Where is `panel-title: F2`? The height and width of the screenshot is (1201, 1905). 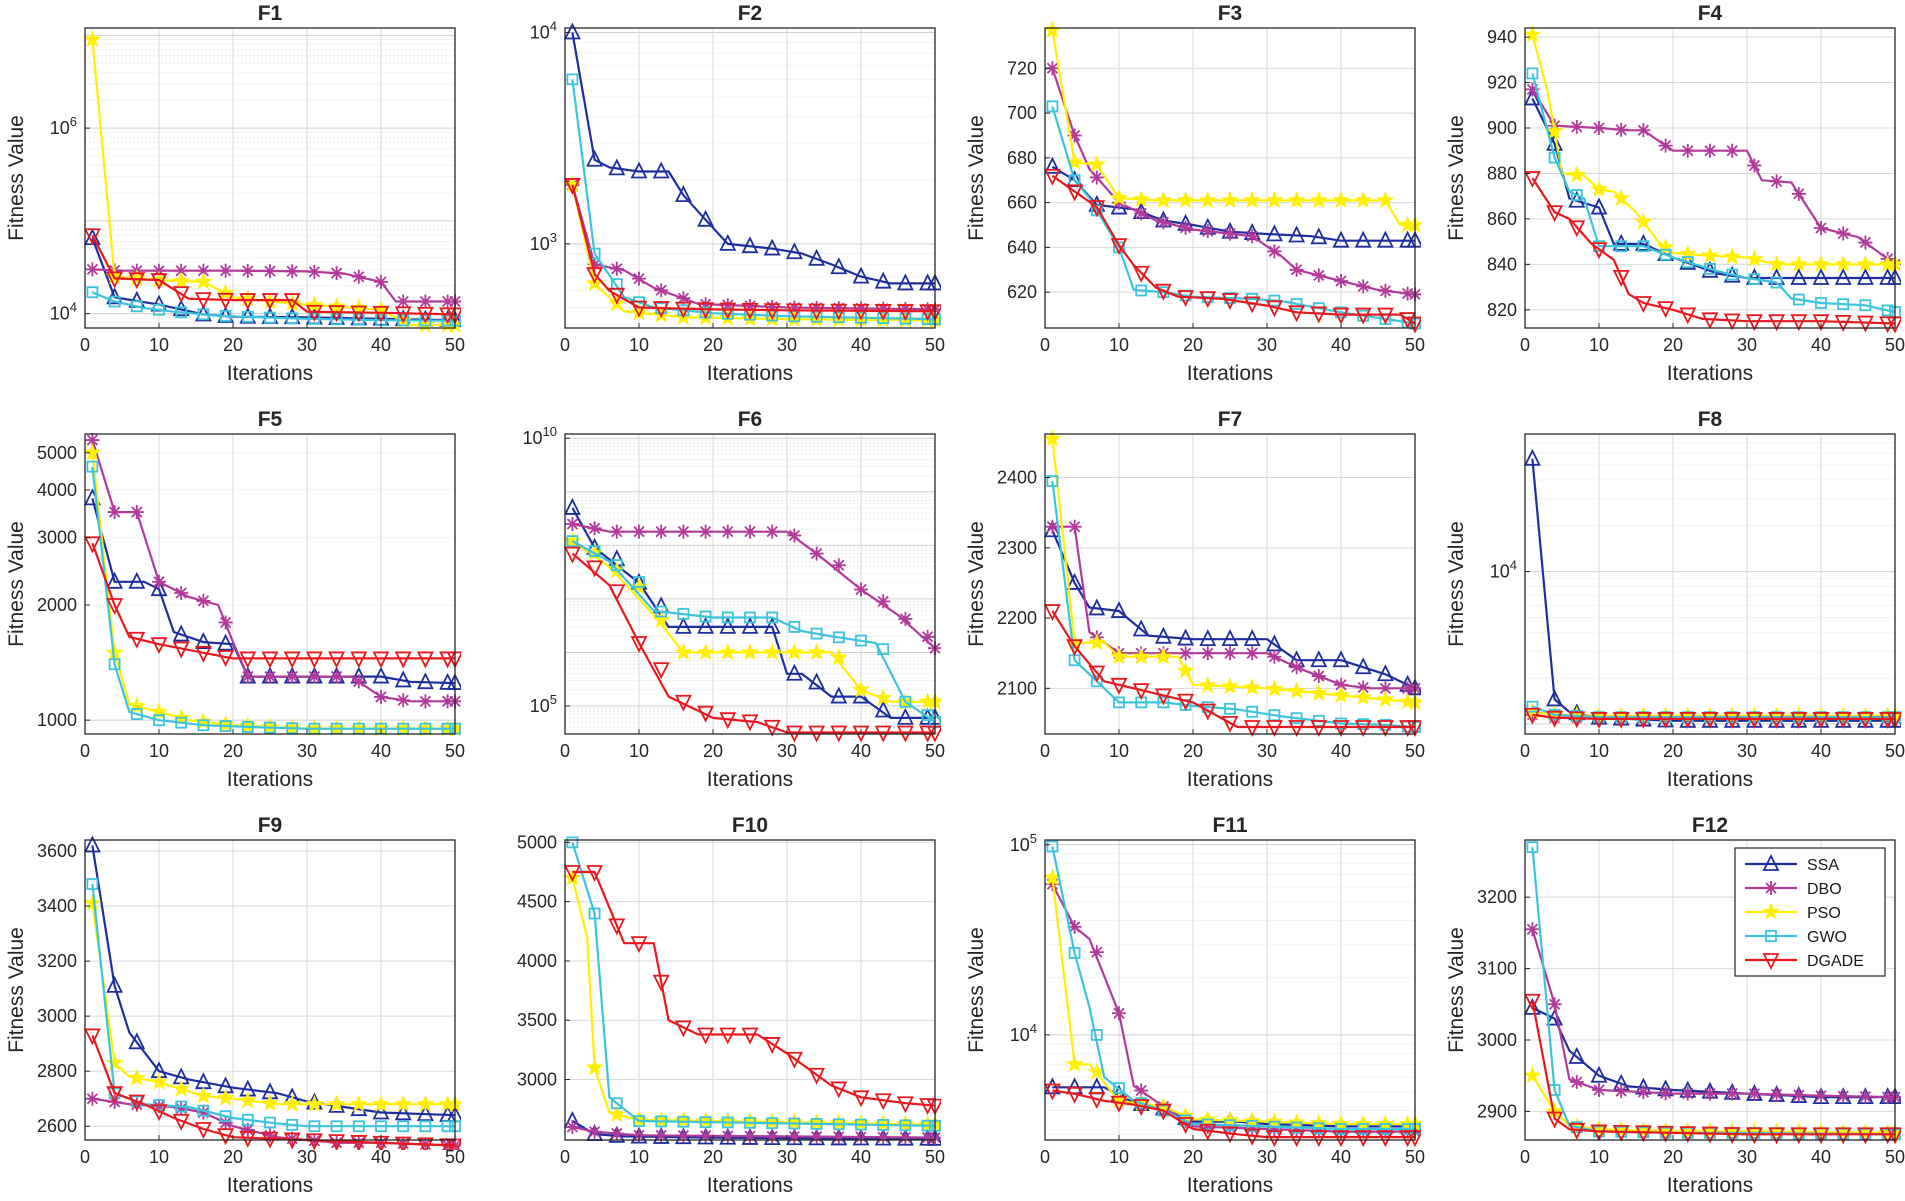 panel-title: F2 is located at coordinates (750, 13).